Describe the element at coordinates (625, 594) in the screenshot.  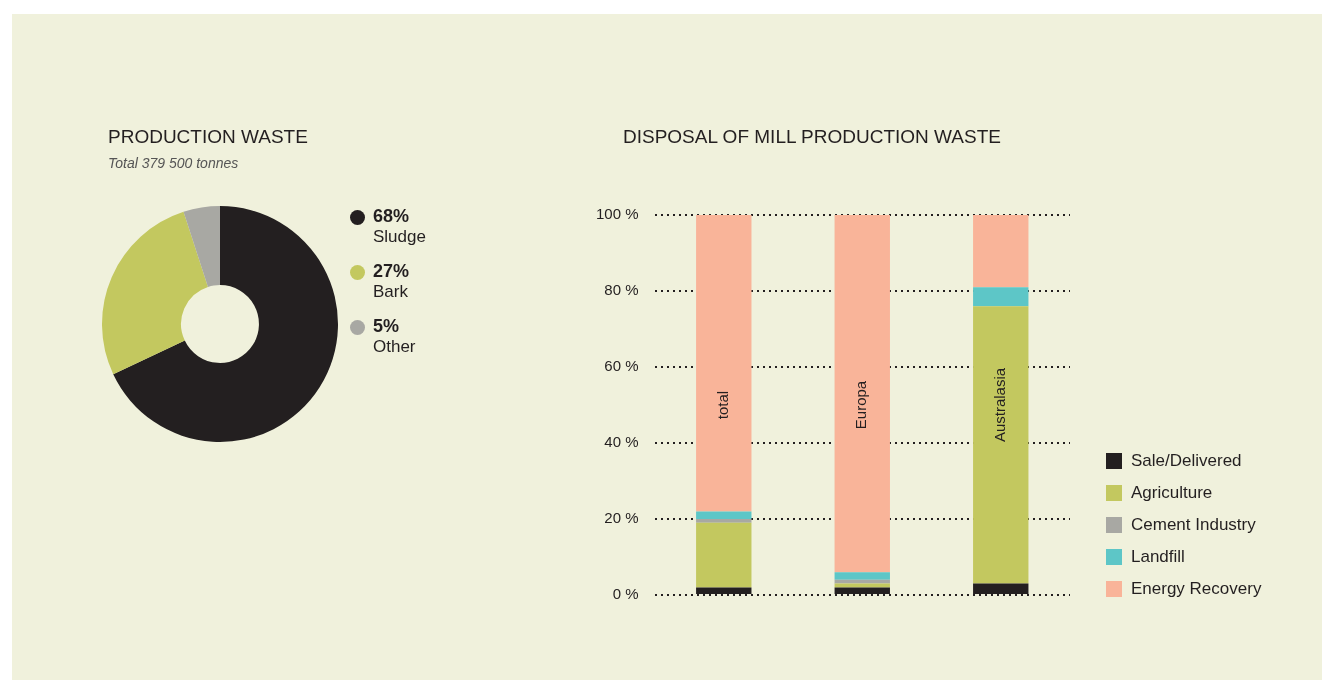
I see `y-tick-label: 0 %` at that location.